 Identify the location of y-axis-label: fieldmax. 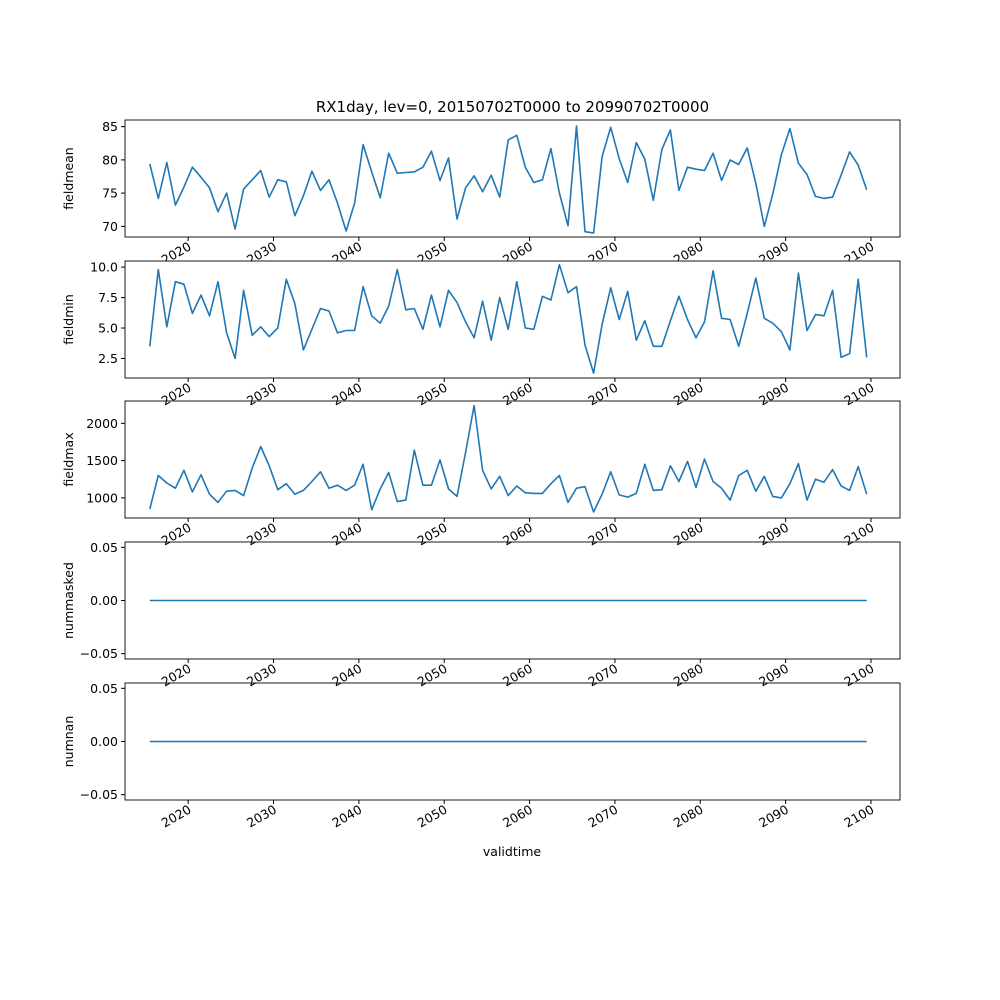
(68, 459).